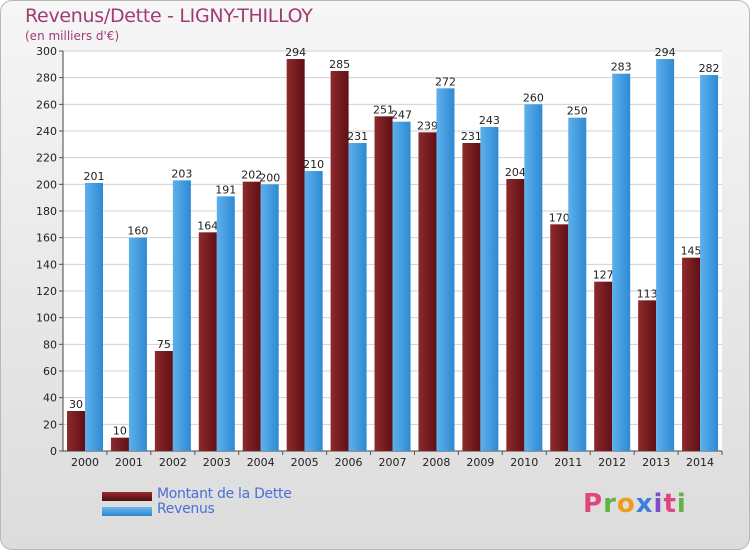  Describe the element at coordinates (489, 120) in the screenshot. I see `data-label: 243` at that location.